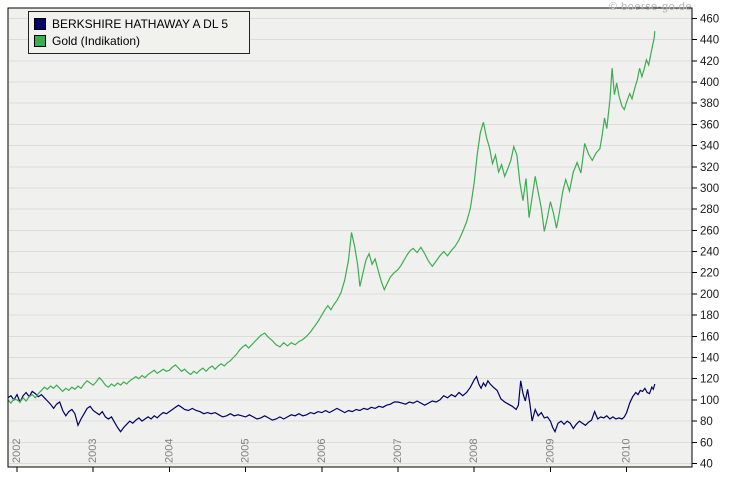 This screenshot has height=481, width=730. What do you see at coordinates (709, 359) in the screenshot?
I see `y-axis-label: 140` at bounding box center [709, 359].